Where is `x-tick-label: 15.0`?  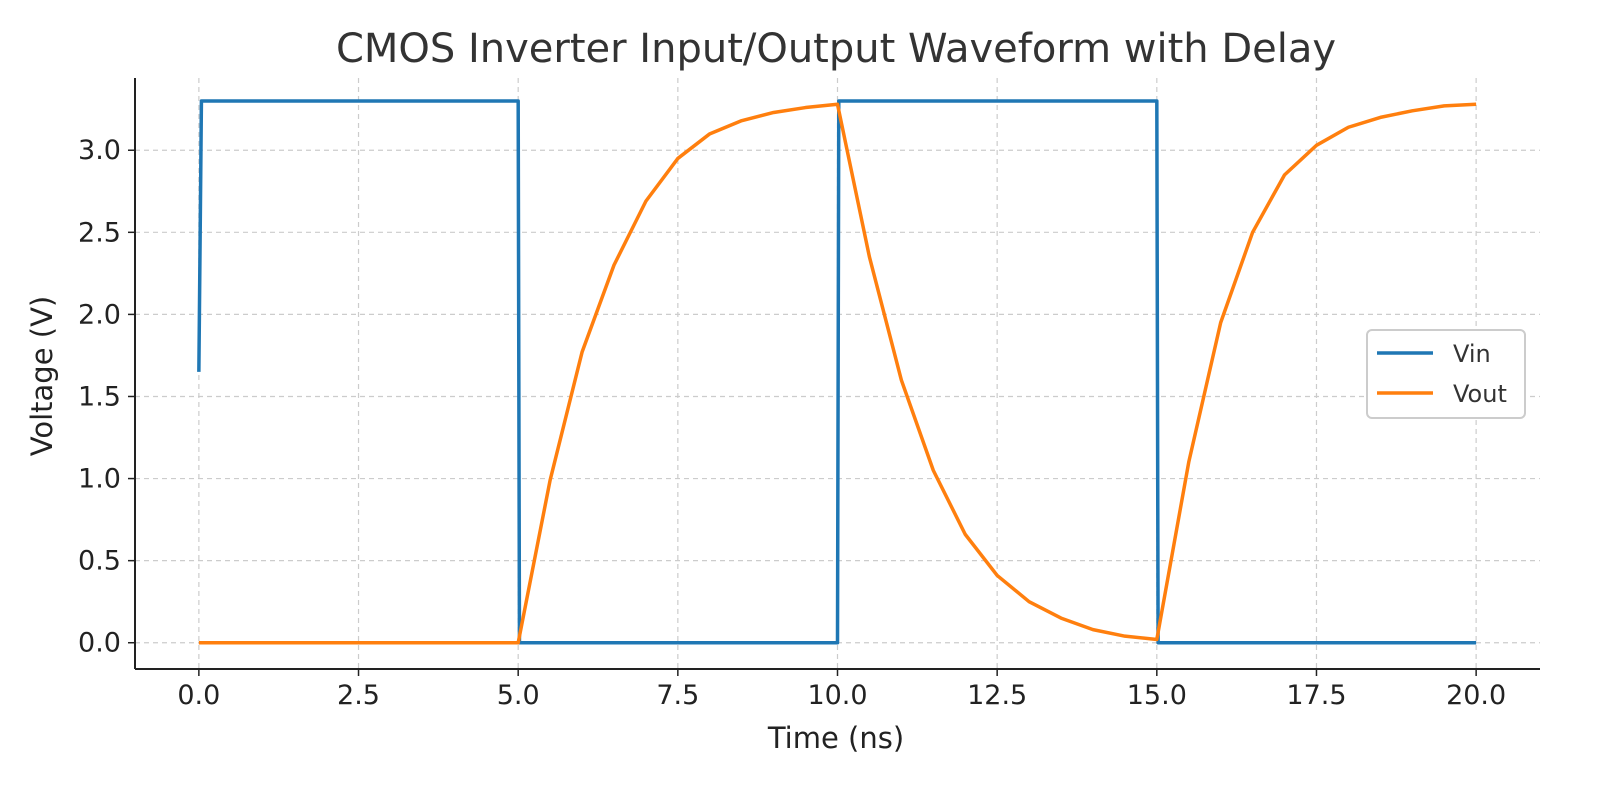
x-tick-label: 15.0 is located at coordinates (1157, 695).